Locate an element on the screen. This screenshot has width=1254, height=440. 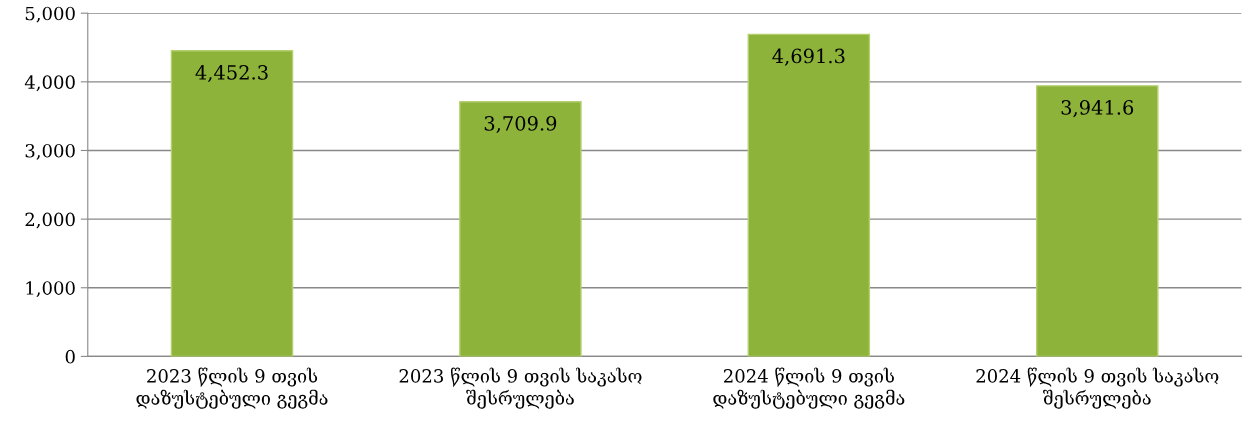
data-label: 4,452.3 is located at coordinates (231, 74).